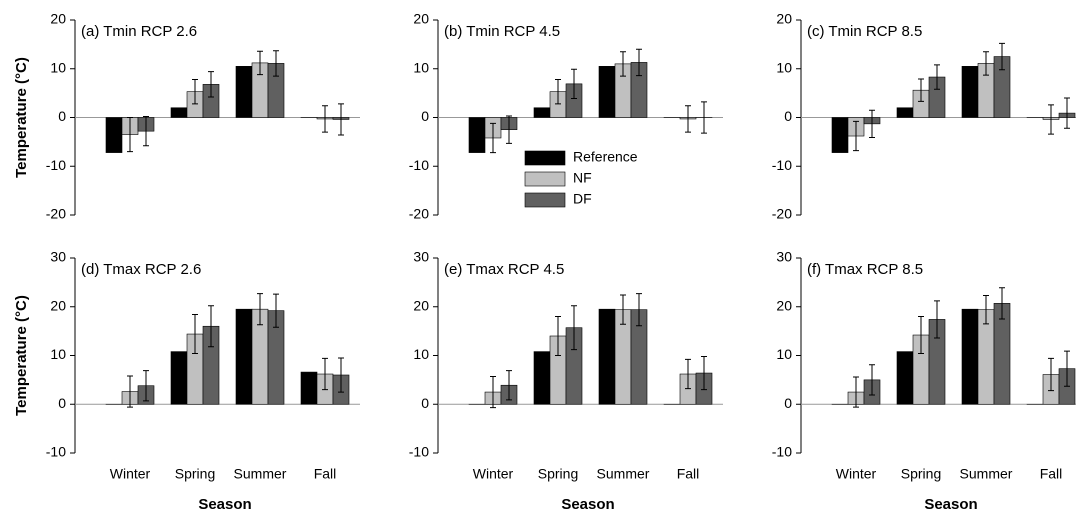  I want to click on panel-title: (c) Tmin RCP 8.5, so click(864, 31).